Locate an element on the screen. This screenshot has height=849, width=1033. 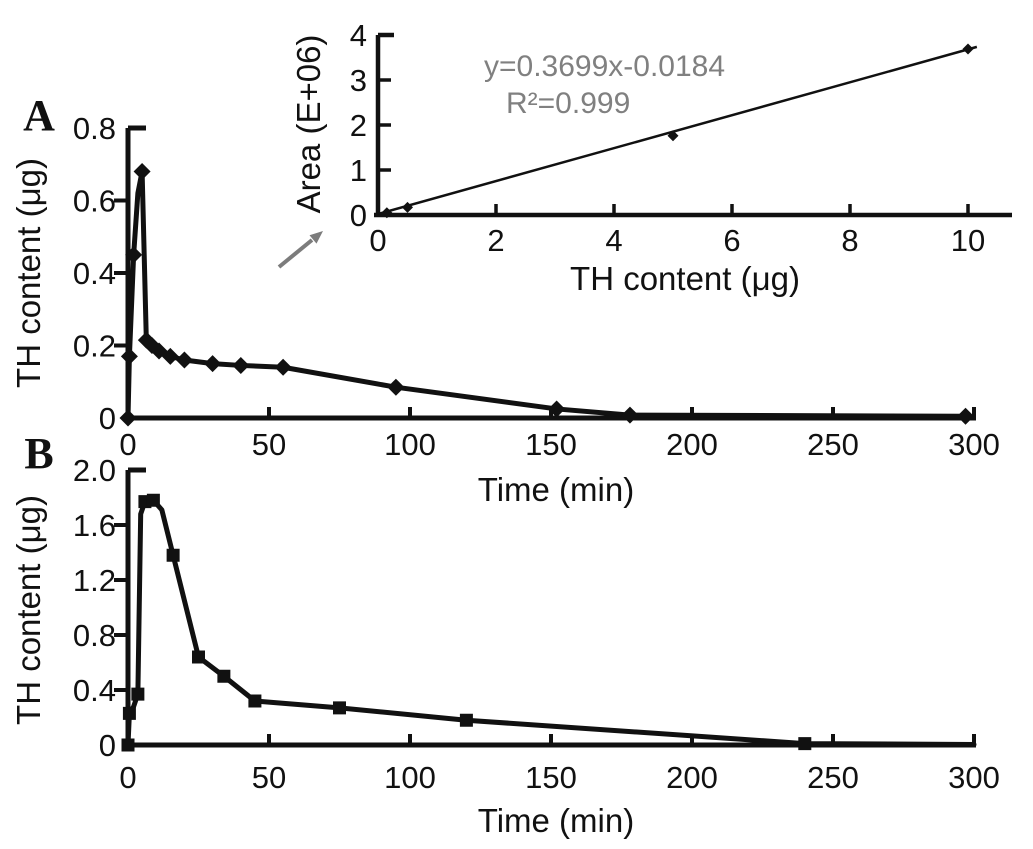
inset-equation: y=0.3699x-0.0184 is located at coordinates (604, 66).